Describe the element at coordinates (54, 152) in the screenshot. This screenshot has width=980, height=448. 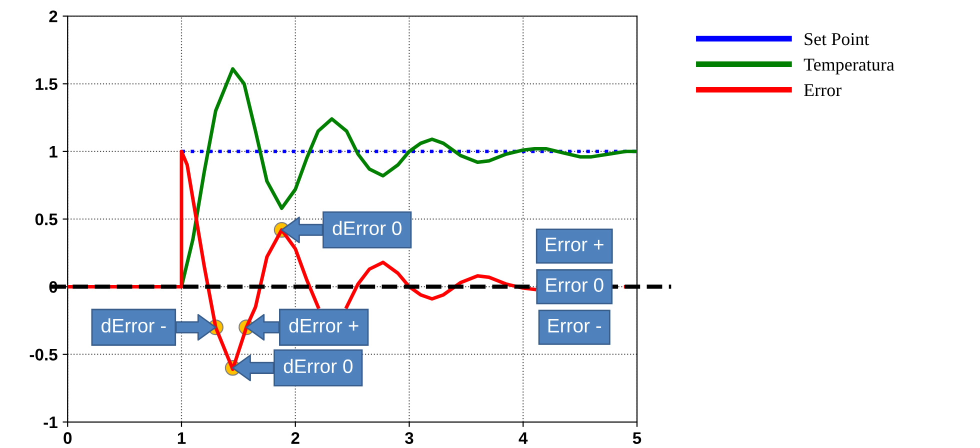
I see `y-tick-label: 1` at that location.